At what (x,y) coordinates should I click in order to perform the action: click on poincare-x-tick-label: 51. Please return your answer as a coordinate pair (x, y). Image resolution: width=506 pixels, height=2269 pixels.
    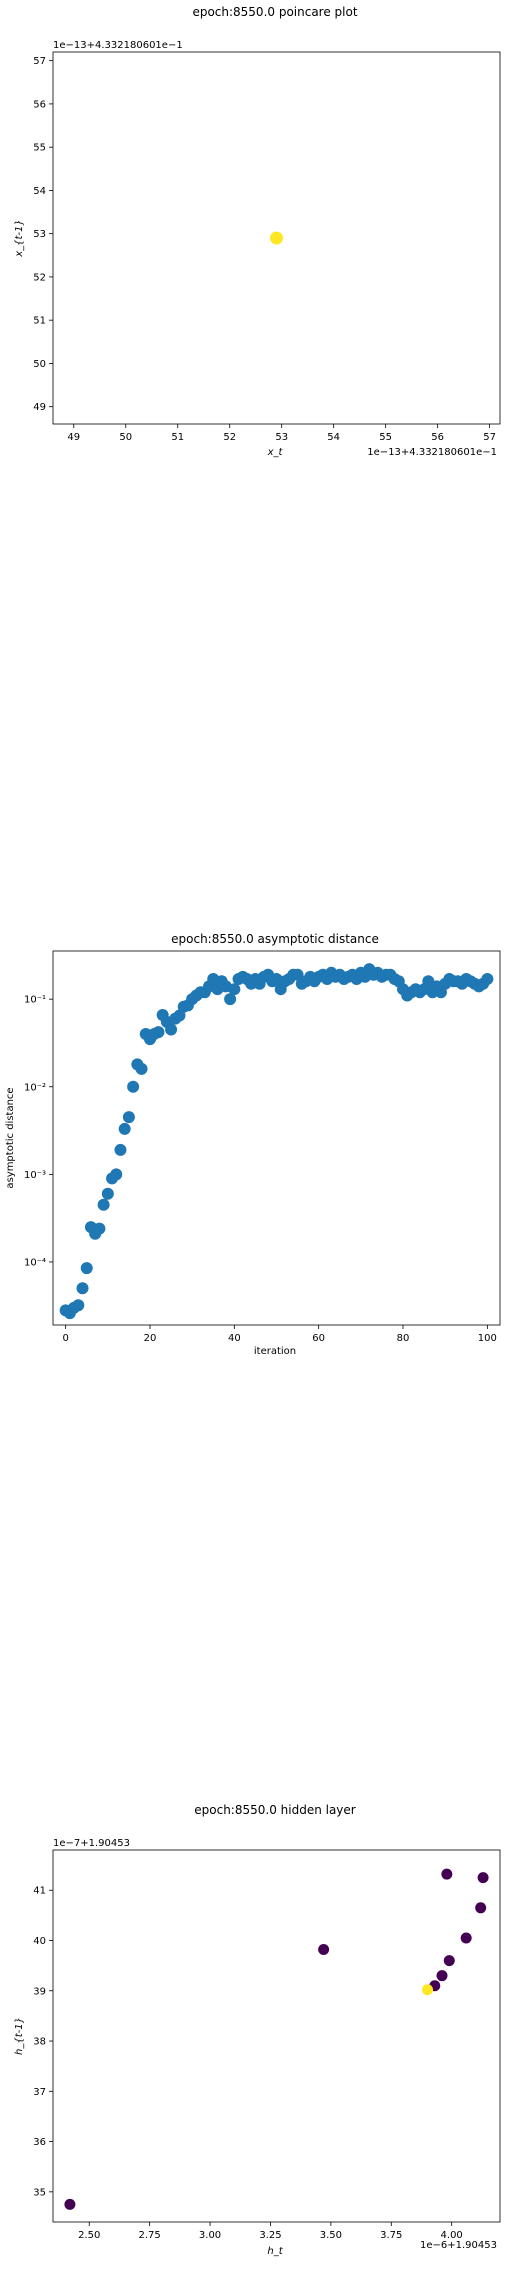
    Looking at the image, I should click on (177, 437).